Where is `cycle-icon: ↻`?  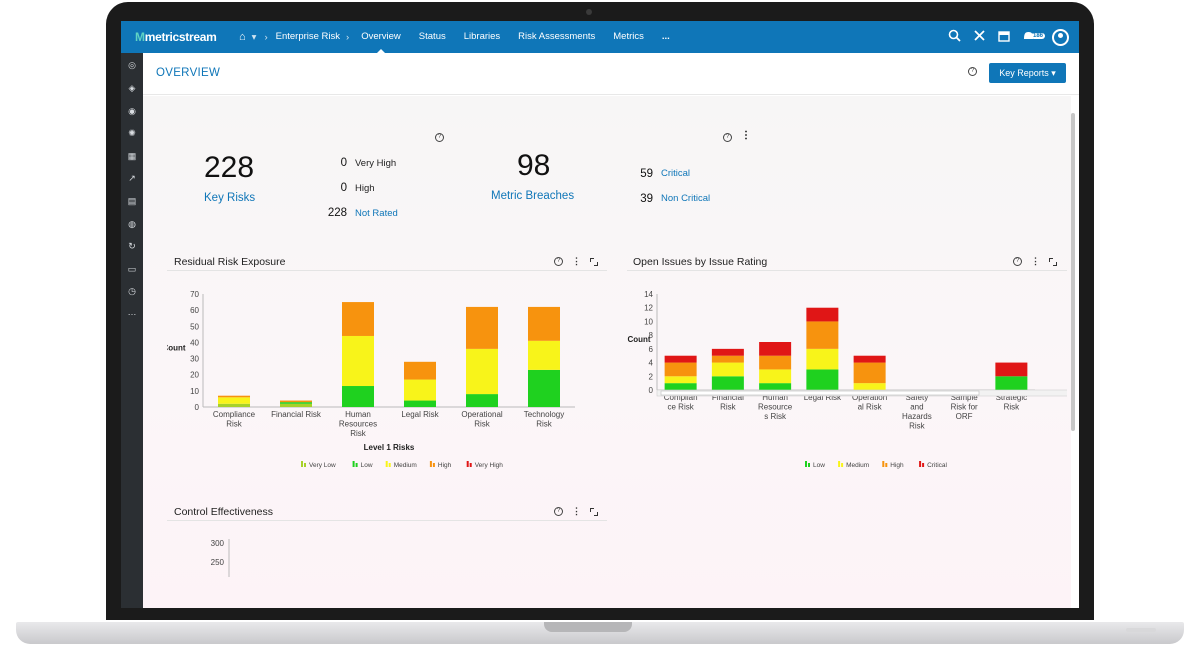
cycle-icon: ↻ is located at coordinates (132, 246).